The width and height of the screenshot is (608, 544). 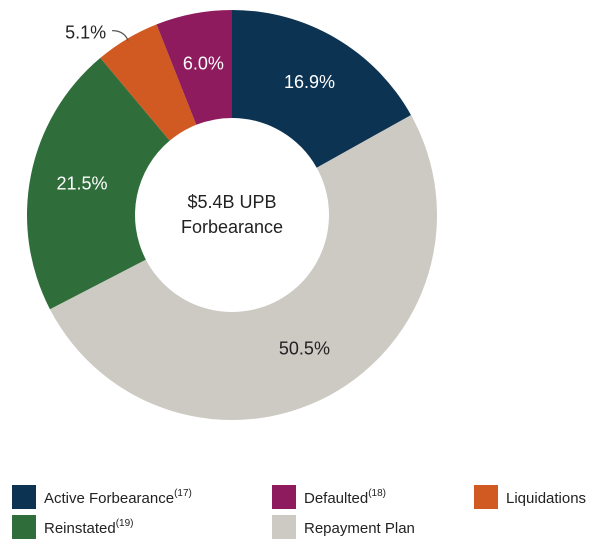 What do you see at coordinates (336, 498) in the screenshot?
I see `legend-name: Defaulted` at bounding box center [336, 498].